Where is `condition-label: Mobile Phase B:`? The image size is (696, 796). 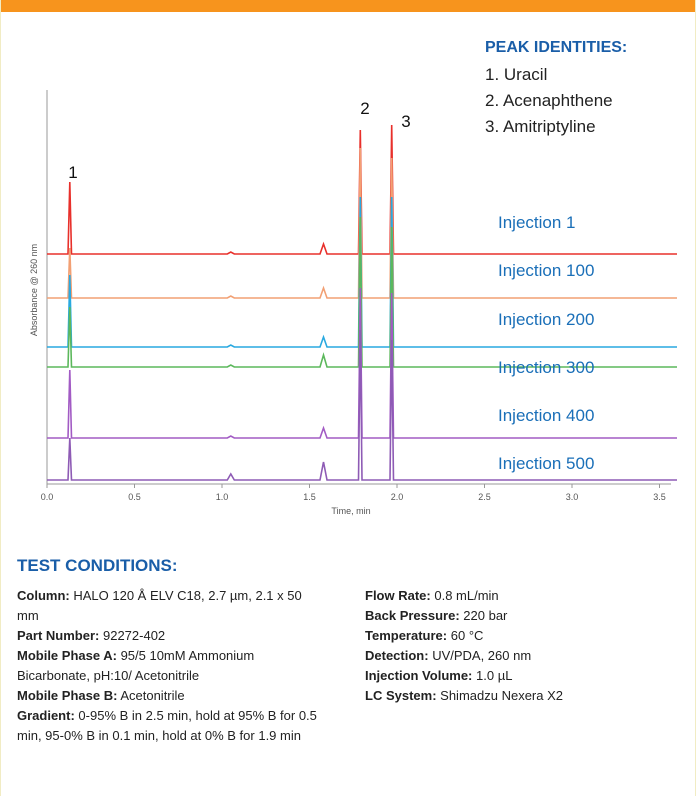 condition-label: Mobile Phase B: is located at coordinates (67, 695).